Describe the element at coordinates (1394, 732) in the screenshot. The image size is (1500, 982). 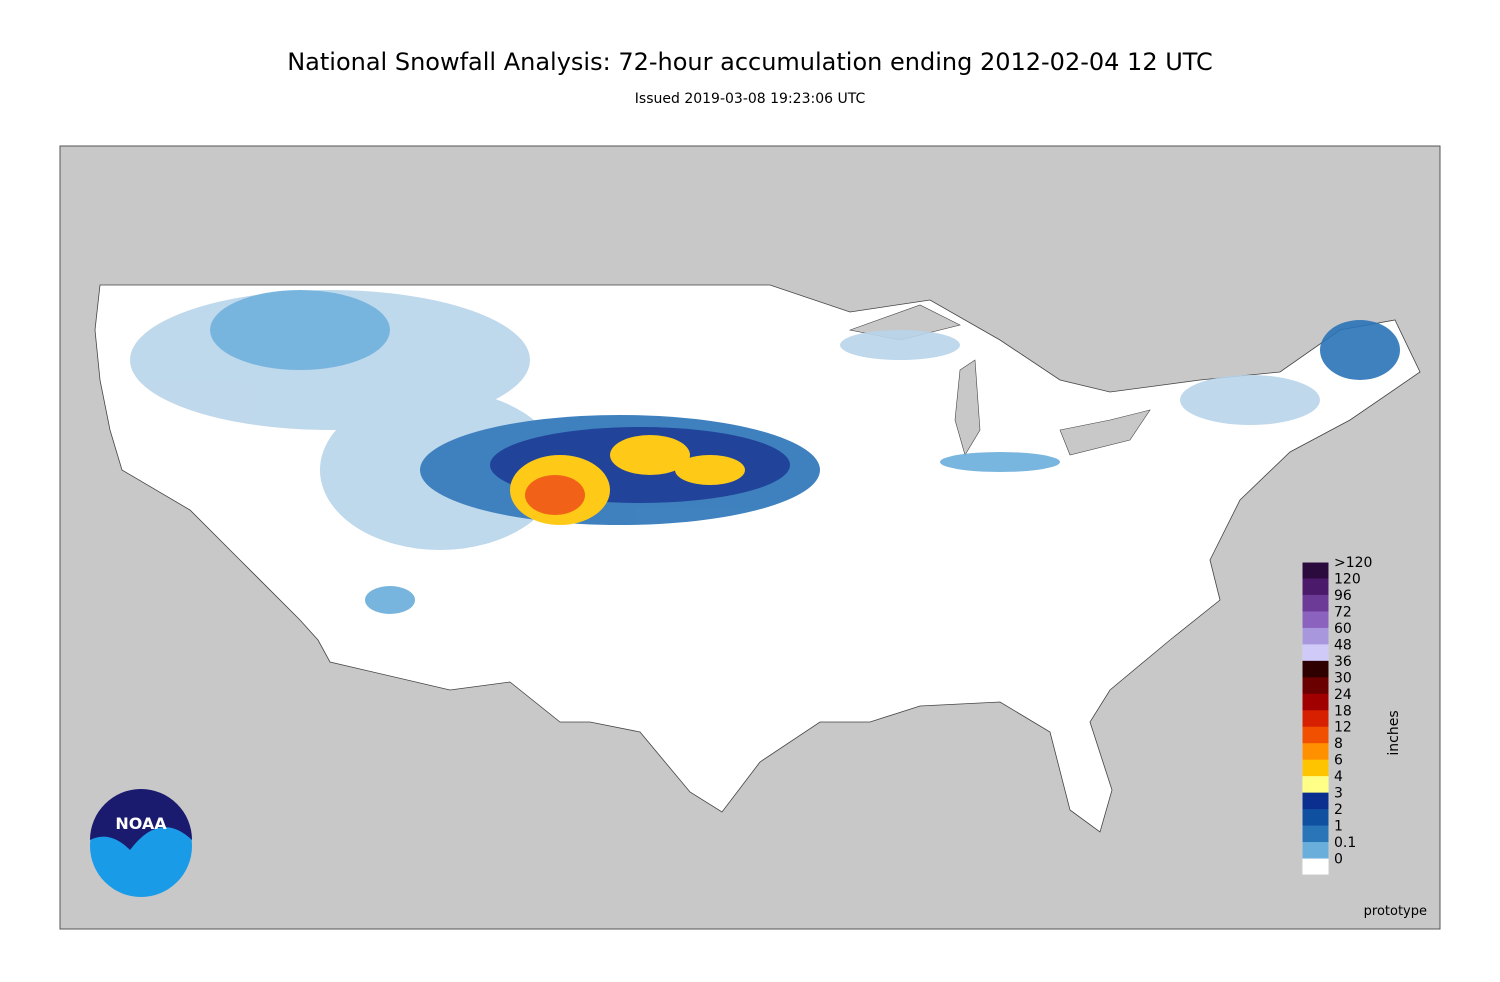
I see `legend-unit: inches` at that location.